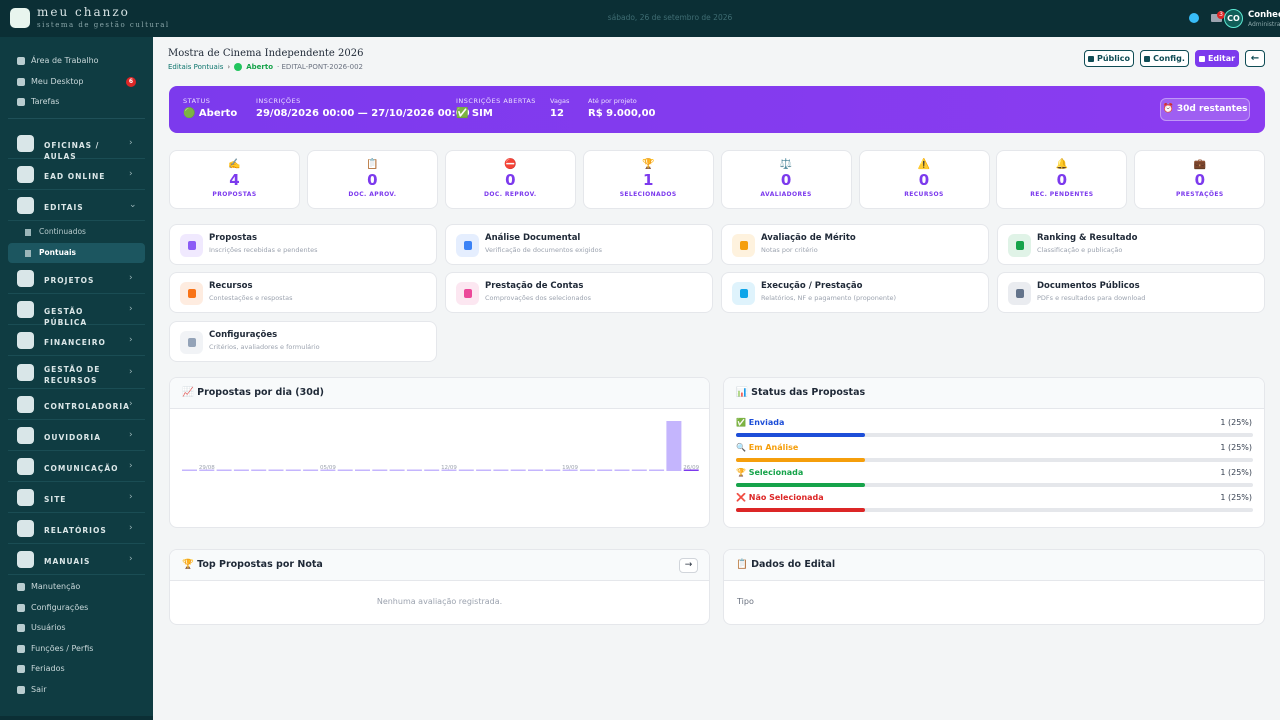 The height and width of the screenshot is (720, 1280). I want to click on nav-group: SITE ›, so click(76, 498).